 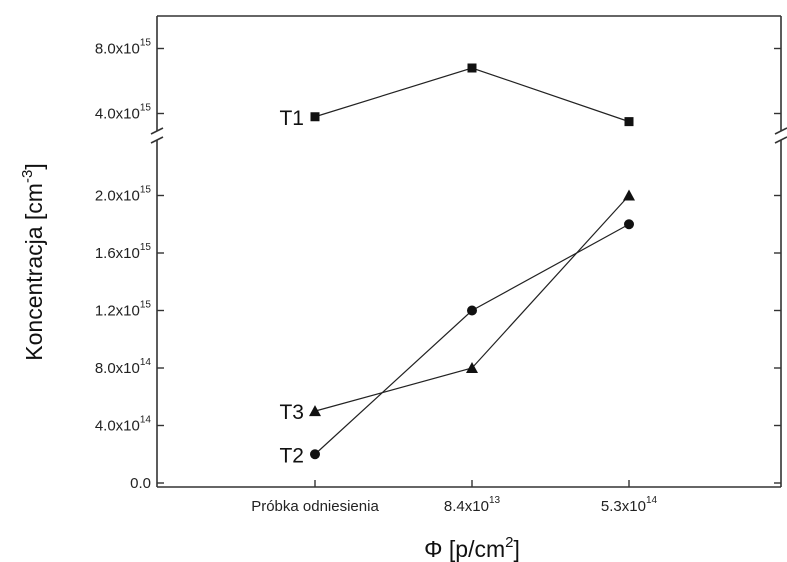 What do you see at coordinates (291, 118) in the screenshot?
I see `series-label-t1: T1` at bounding box center [291, 118].